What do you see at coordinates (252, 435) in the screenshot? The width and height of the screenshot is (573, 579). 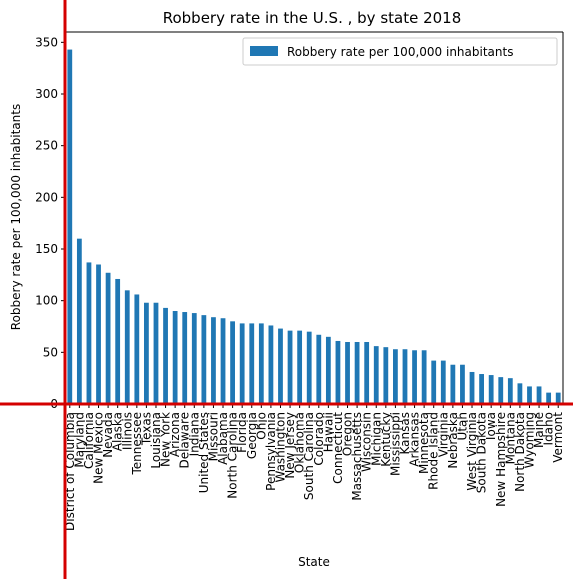 I see `x-tick-label: Georgia` at bounding box center [252, 435].